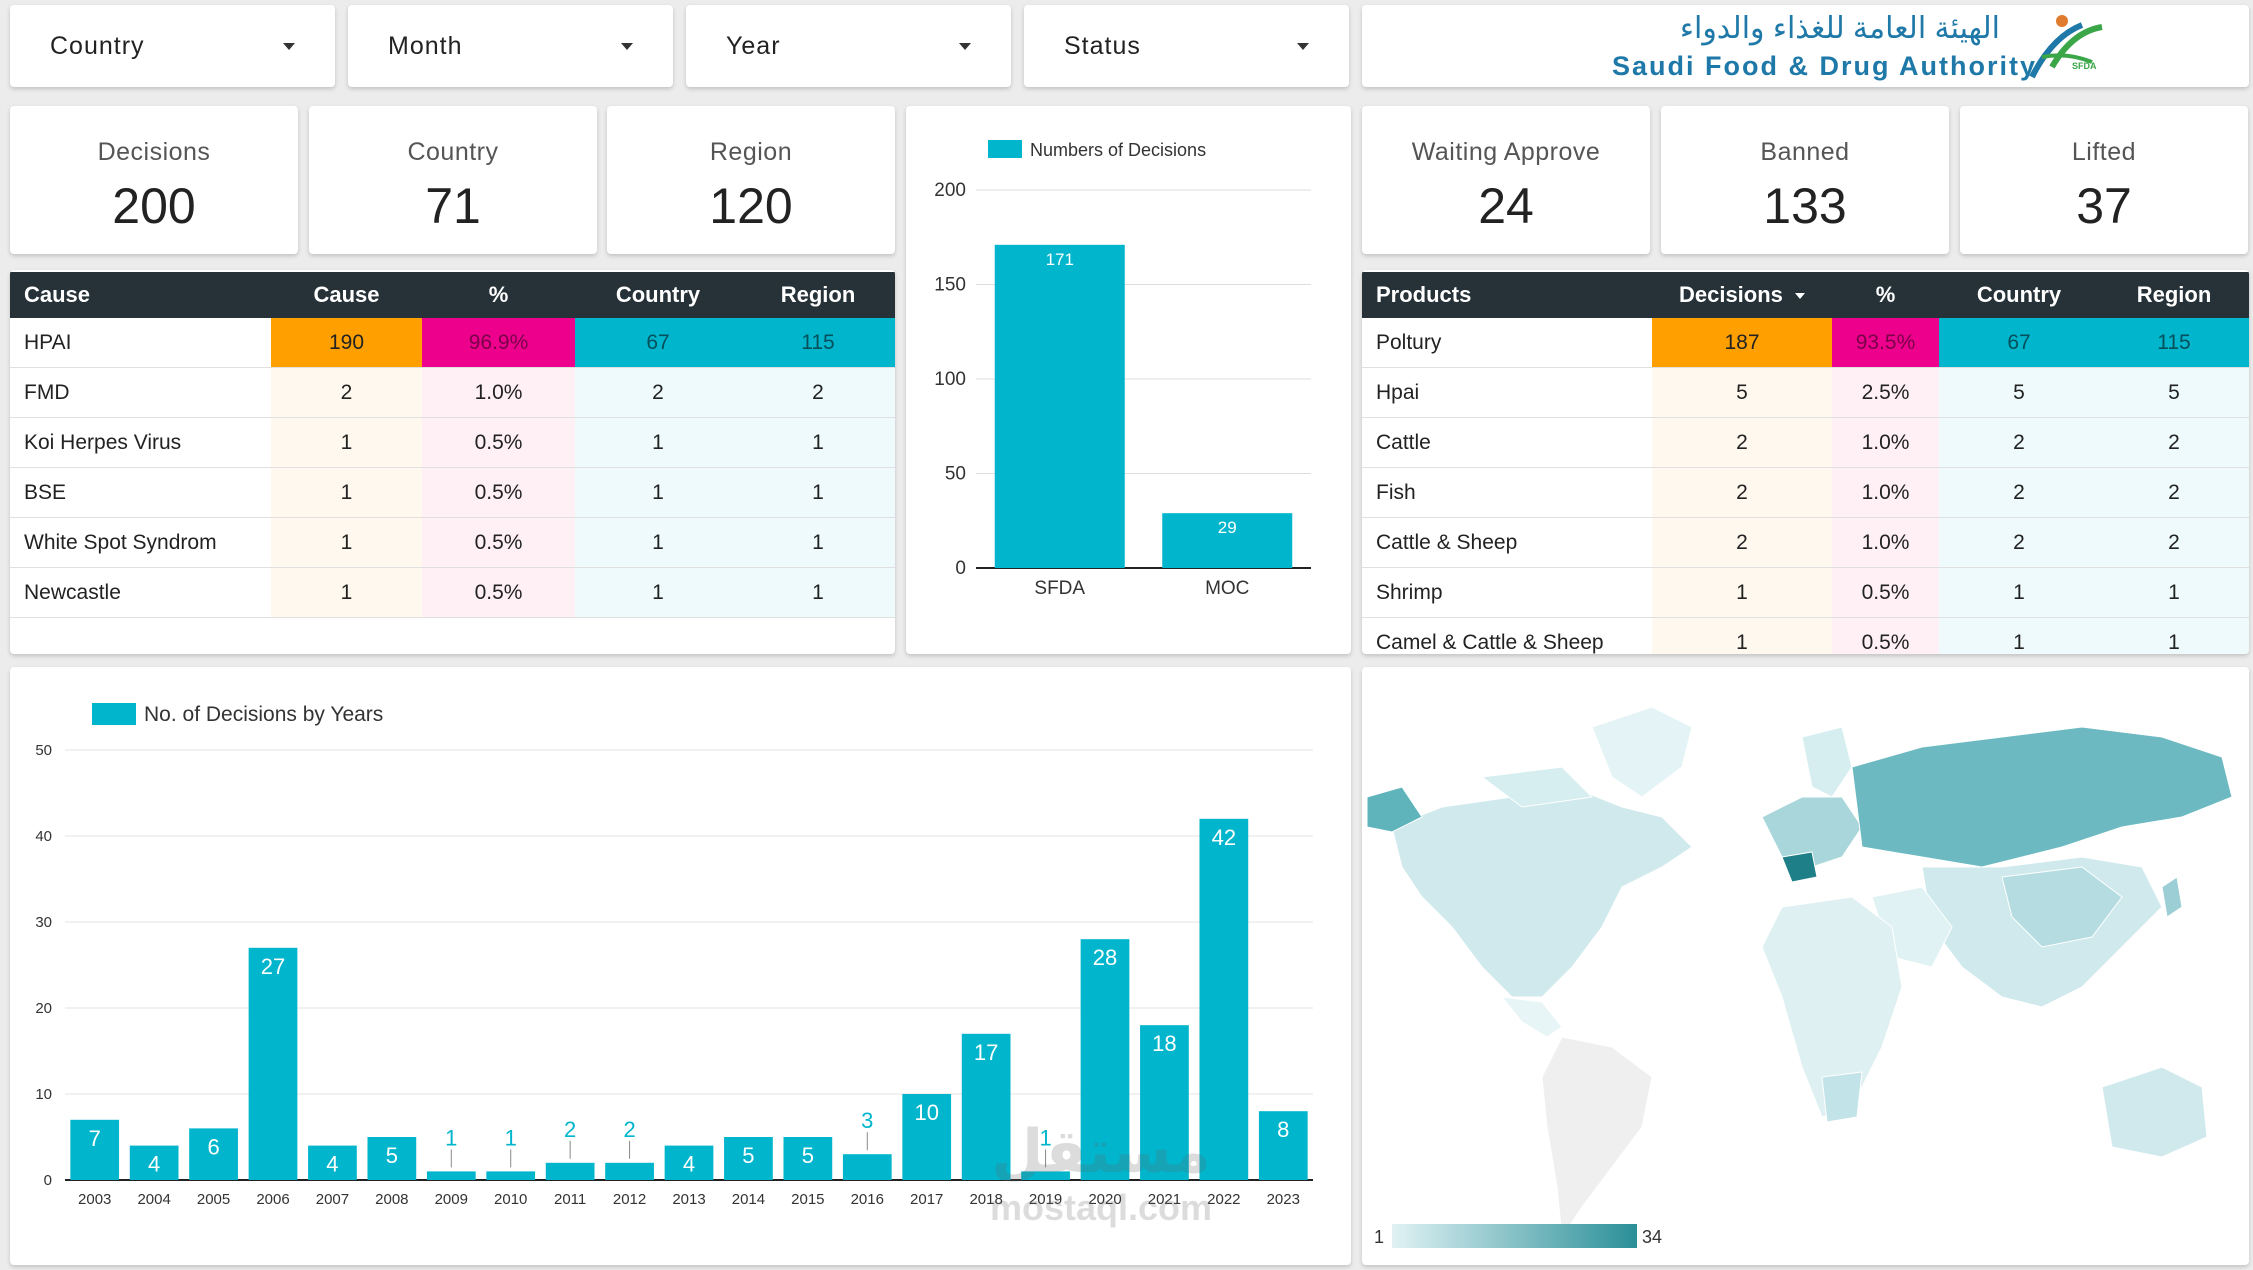 This screenshot has height=1270, width=2253. What do you see at coordinates (140, 392) in the screenshot?
I see `row-label-cell: FMD` at bounding box center [140, 392].